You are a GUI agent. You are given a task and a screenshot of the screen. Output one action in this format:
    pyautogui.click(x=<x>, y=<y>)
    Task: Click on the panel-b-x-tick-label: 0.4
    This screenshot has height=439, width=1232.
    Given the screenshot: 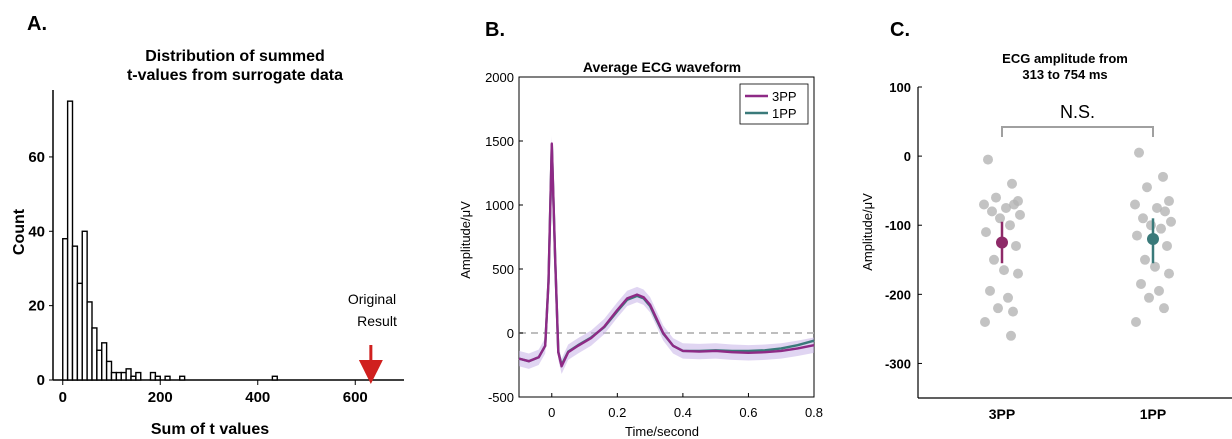 What is the action you would take?
    pyautogui.click(x=683, y=412)
    